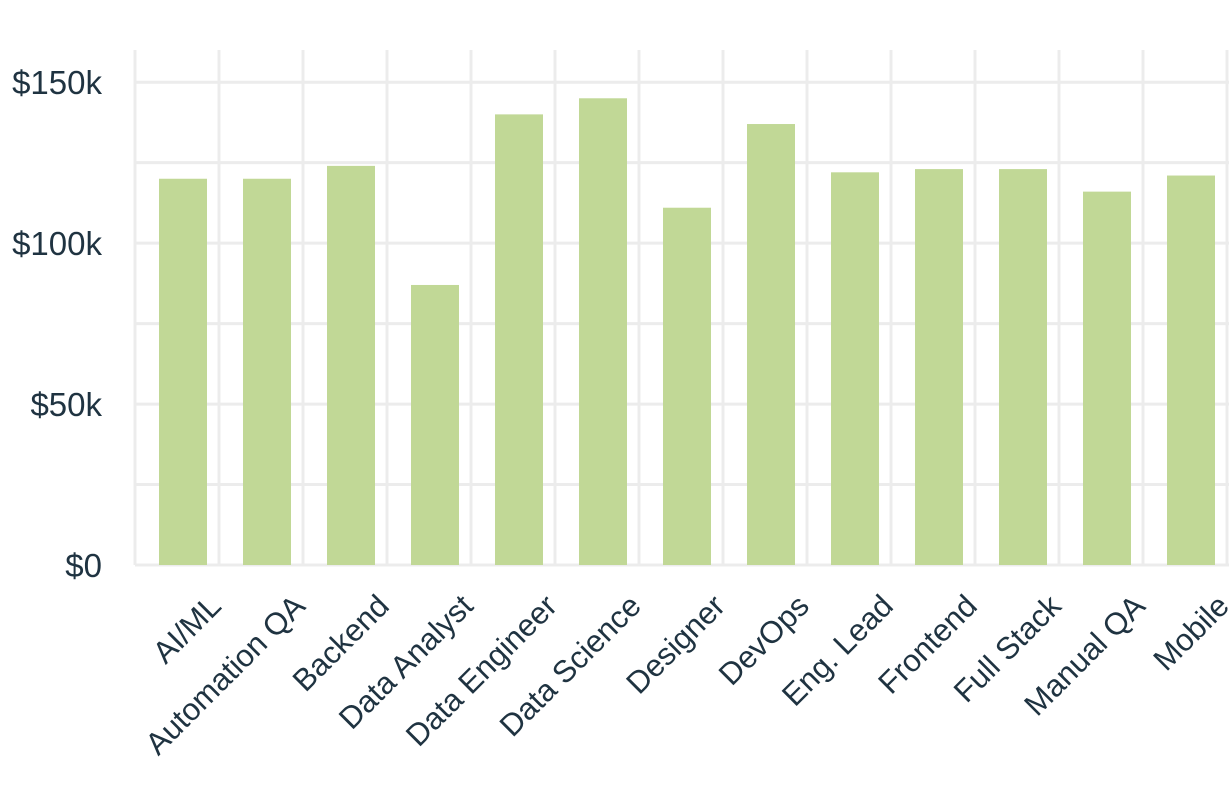 The height and width of the screenshot is (787, 1229). I want to click on x-tick-label: AI/ML, so click(187, 629).